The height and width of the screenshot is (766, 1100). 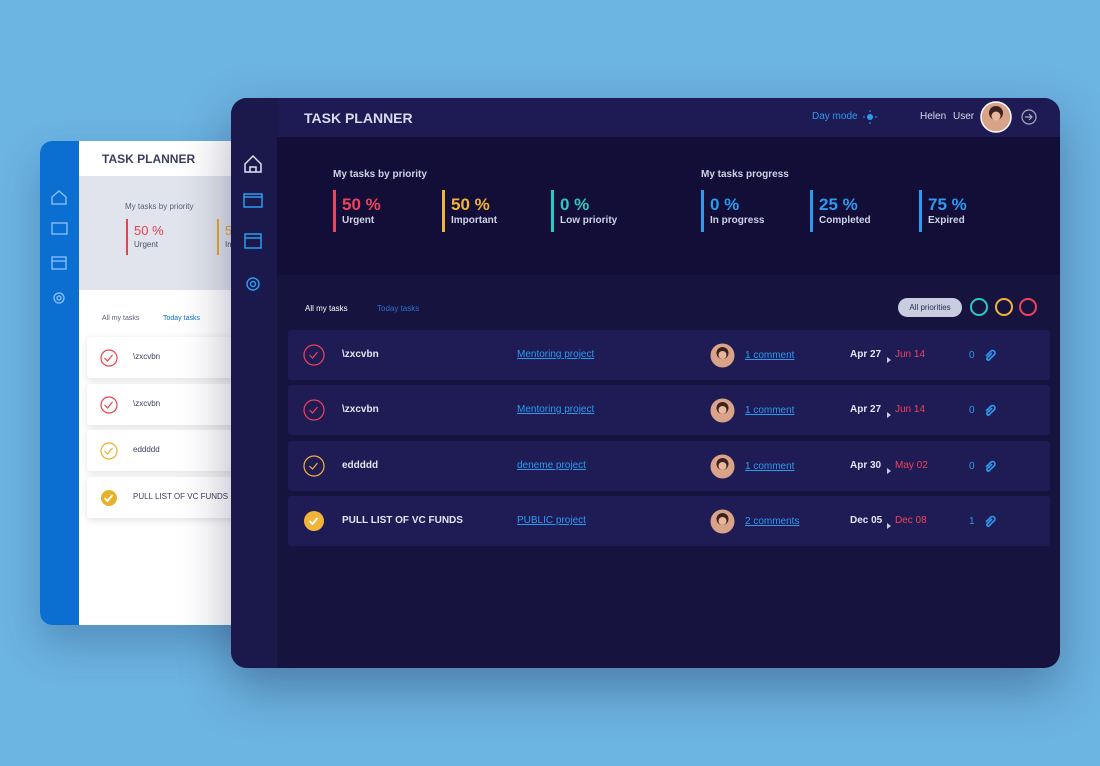 What do you see at coordinates (668, 117) in the screenshot?
I see `header` at bounding box center [668, 117].